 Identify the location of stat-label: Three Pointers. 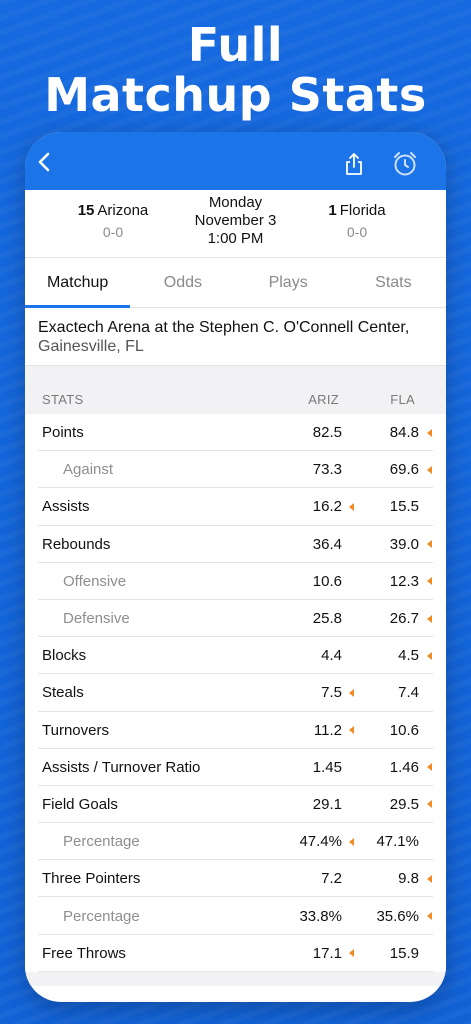
(91, 879).